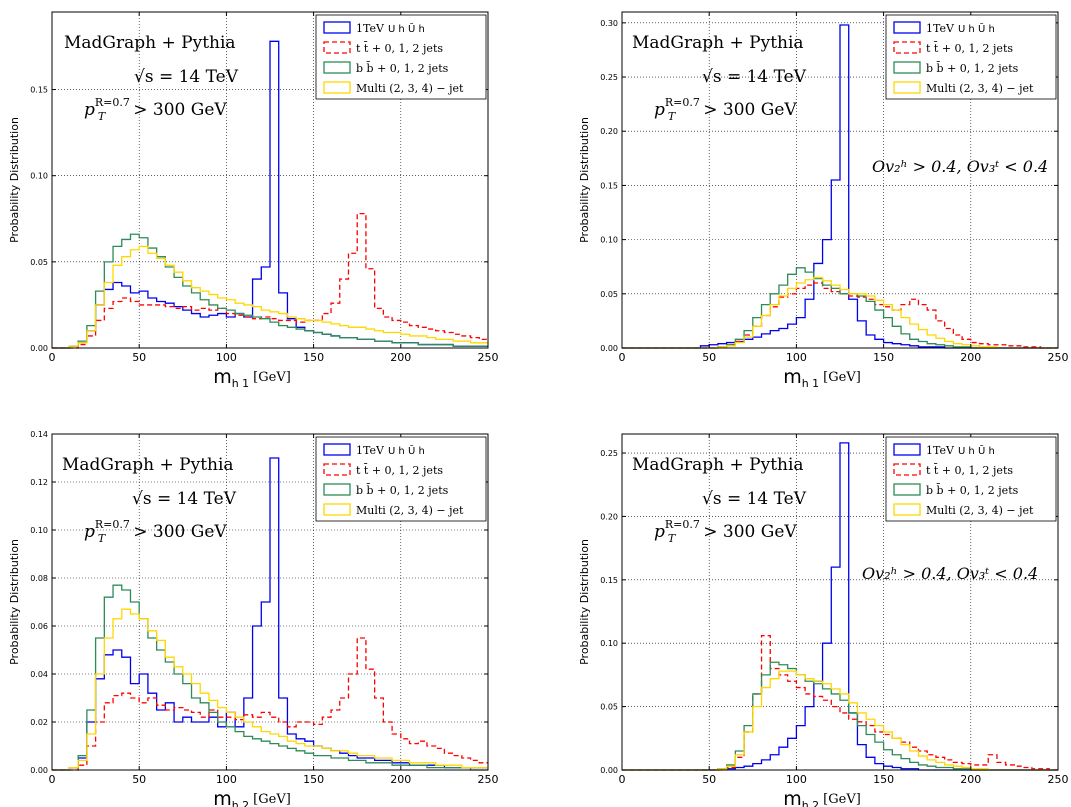 This screenshot has height=807, width=1071. I want to click on y-tick-label: 0.12, so click(39, 482).